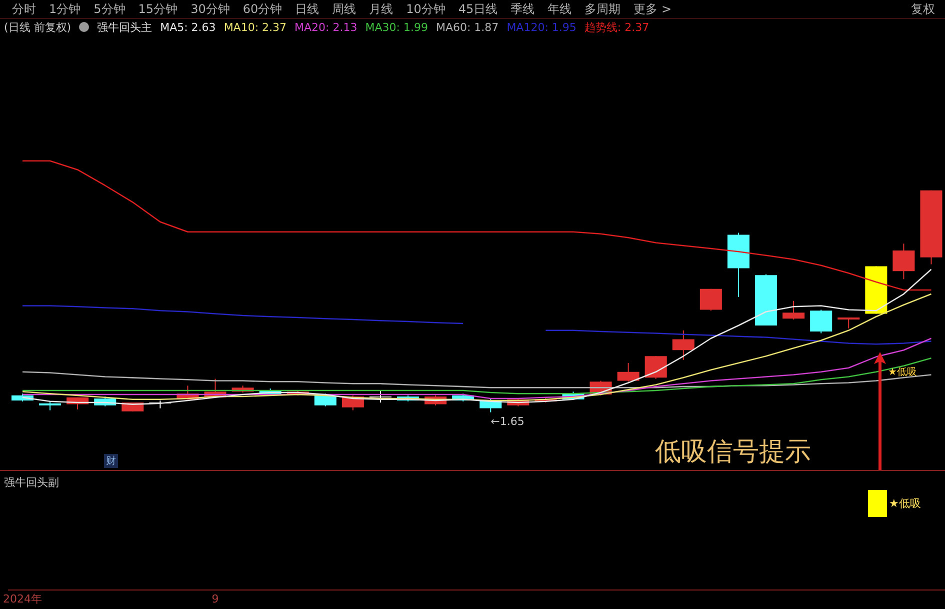 Image resolution: width=945 pixels, height=609 pixels. What do you see at coordinates (110, 9) in the screenshot?
I see `text: 5分钟` at bounding box center [110, 9].